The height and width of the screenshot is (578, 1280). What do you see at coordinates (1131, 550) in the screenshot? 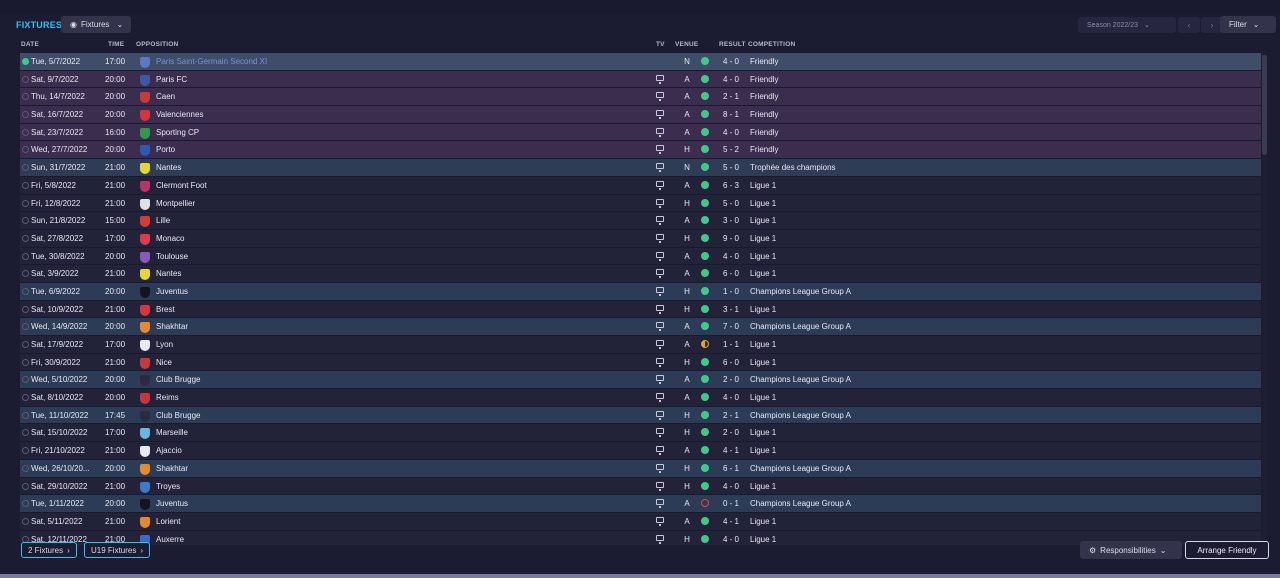
I see `responsibilities-button: ⚙ Responsibilities ⌄` at bounding box center [1131, 550].